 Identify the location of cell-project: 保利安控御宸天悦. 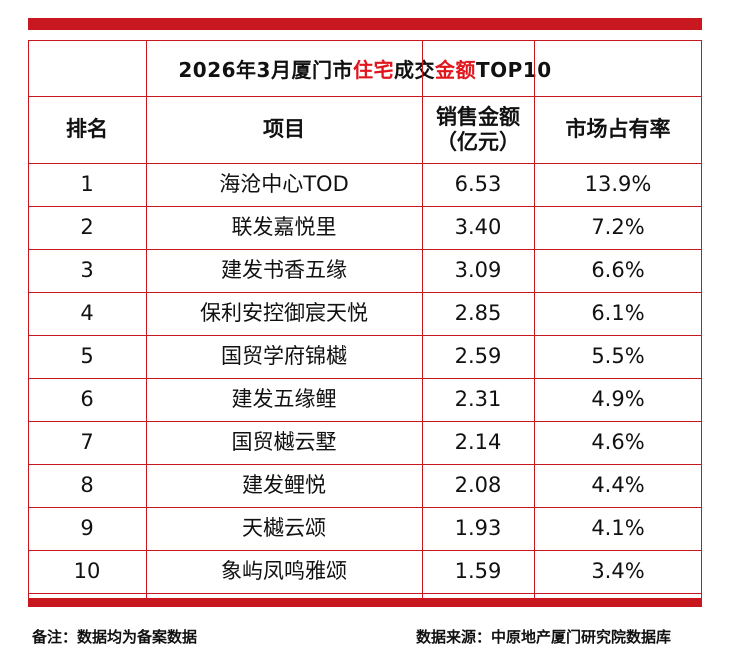
(284, 313).